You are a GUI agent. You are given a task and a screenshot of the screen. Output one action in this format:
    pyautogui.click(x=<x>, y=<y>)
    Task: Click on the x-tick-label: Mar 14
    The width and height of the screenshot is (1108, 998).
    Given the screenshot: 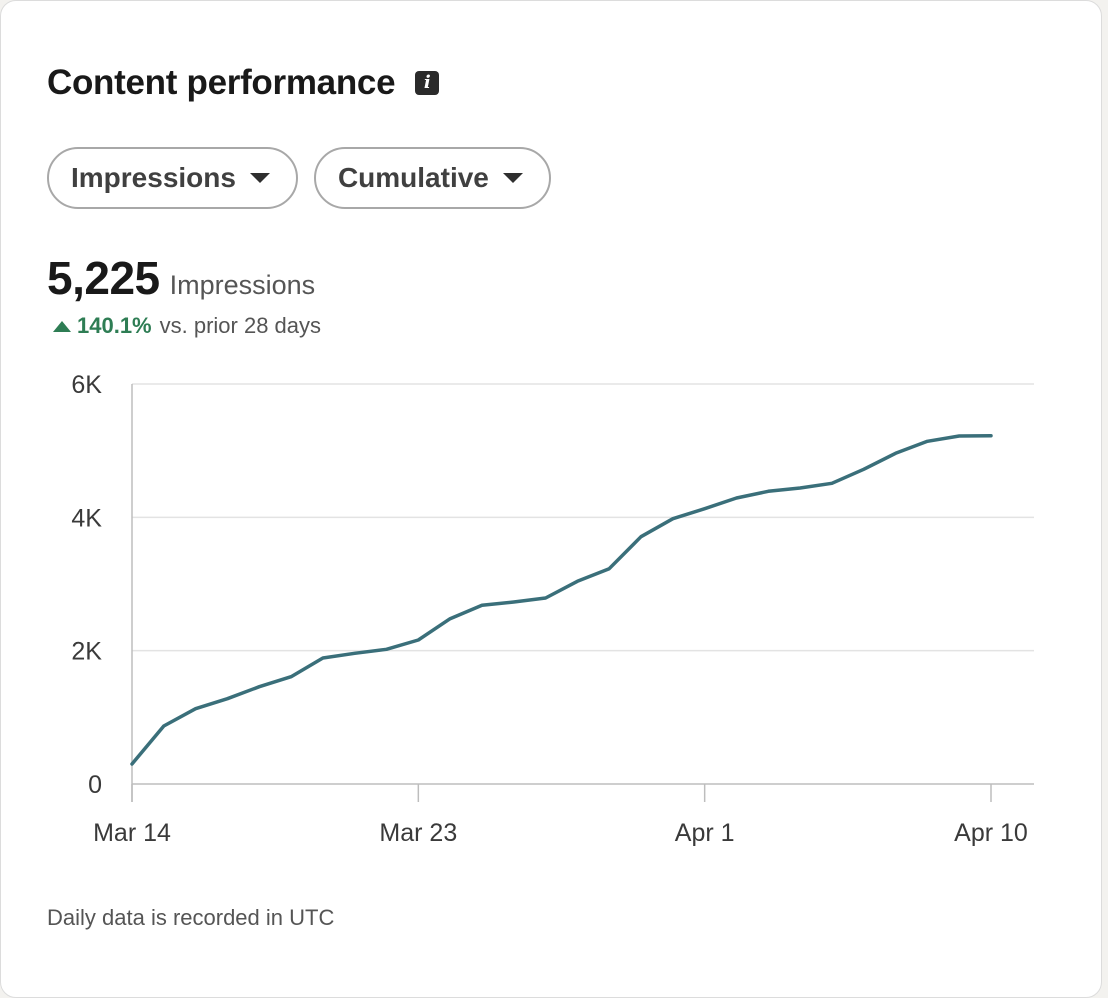 What is the action you would take?
    pyautogui.click(x=132, y=833)
    